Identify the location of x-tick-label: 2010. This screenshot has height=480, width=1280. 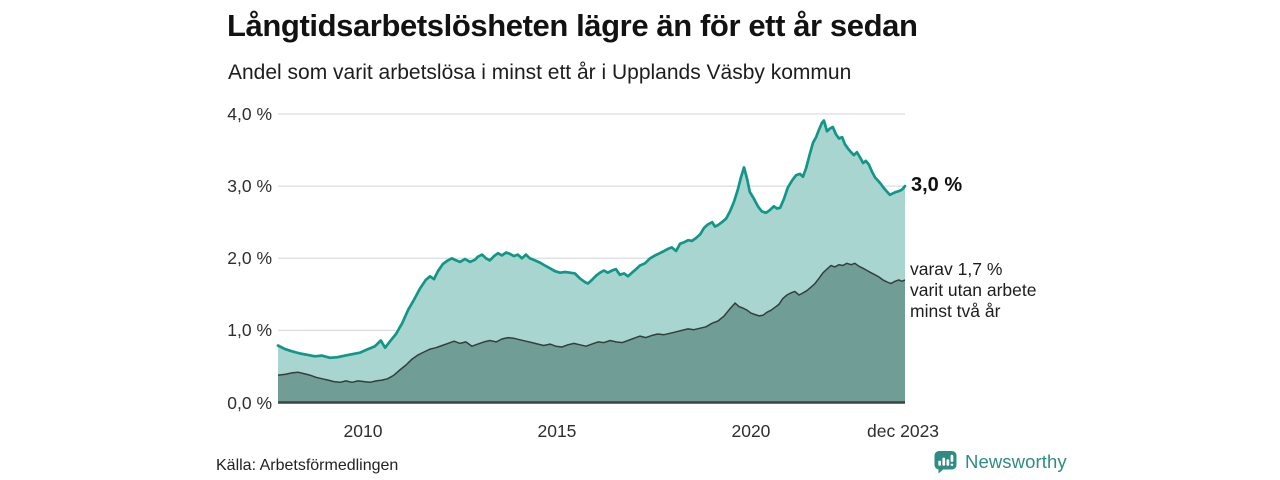
(363, 431).